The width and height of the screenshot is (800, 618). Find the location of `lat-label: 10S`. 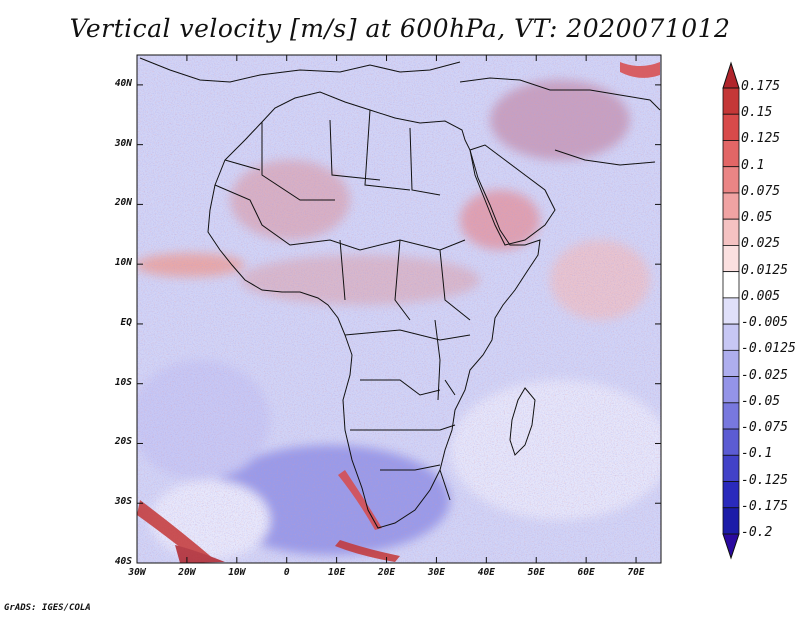

lat-label: 10S is located at coordinates (123, 382).